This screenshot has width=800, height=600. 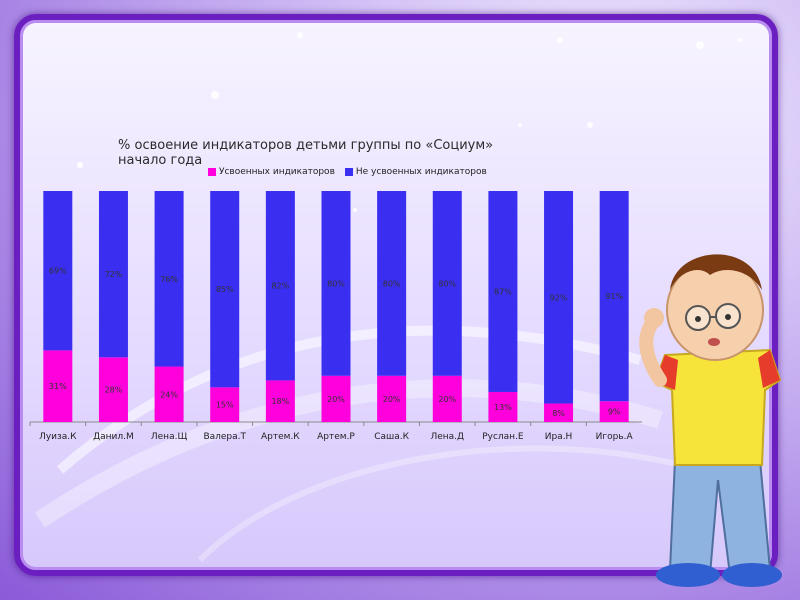 I want to click on cartoon-boy-illustration, so click(x=710, y=420).